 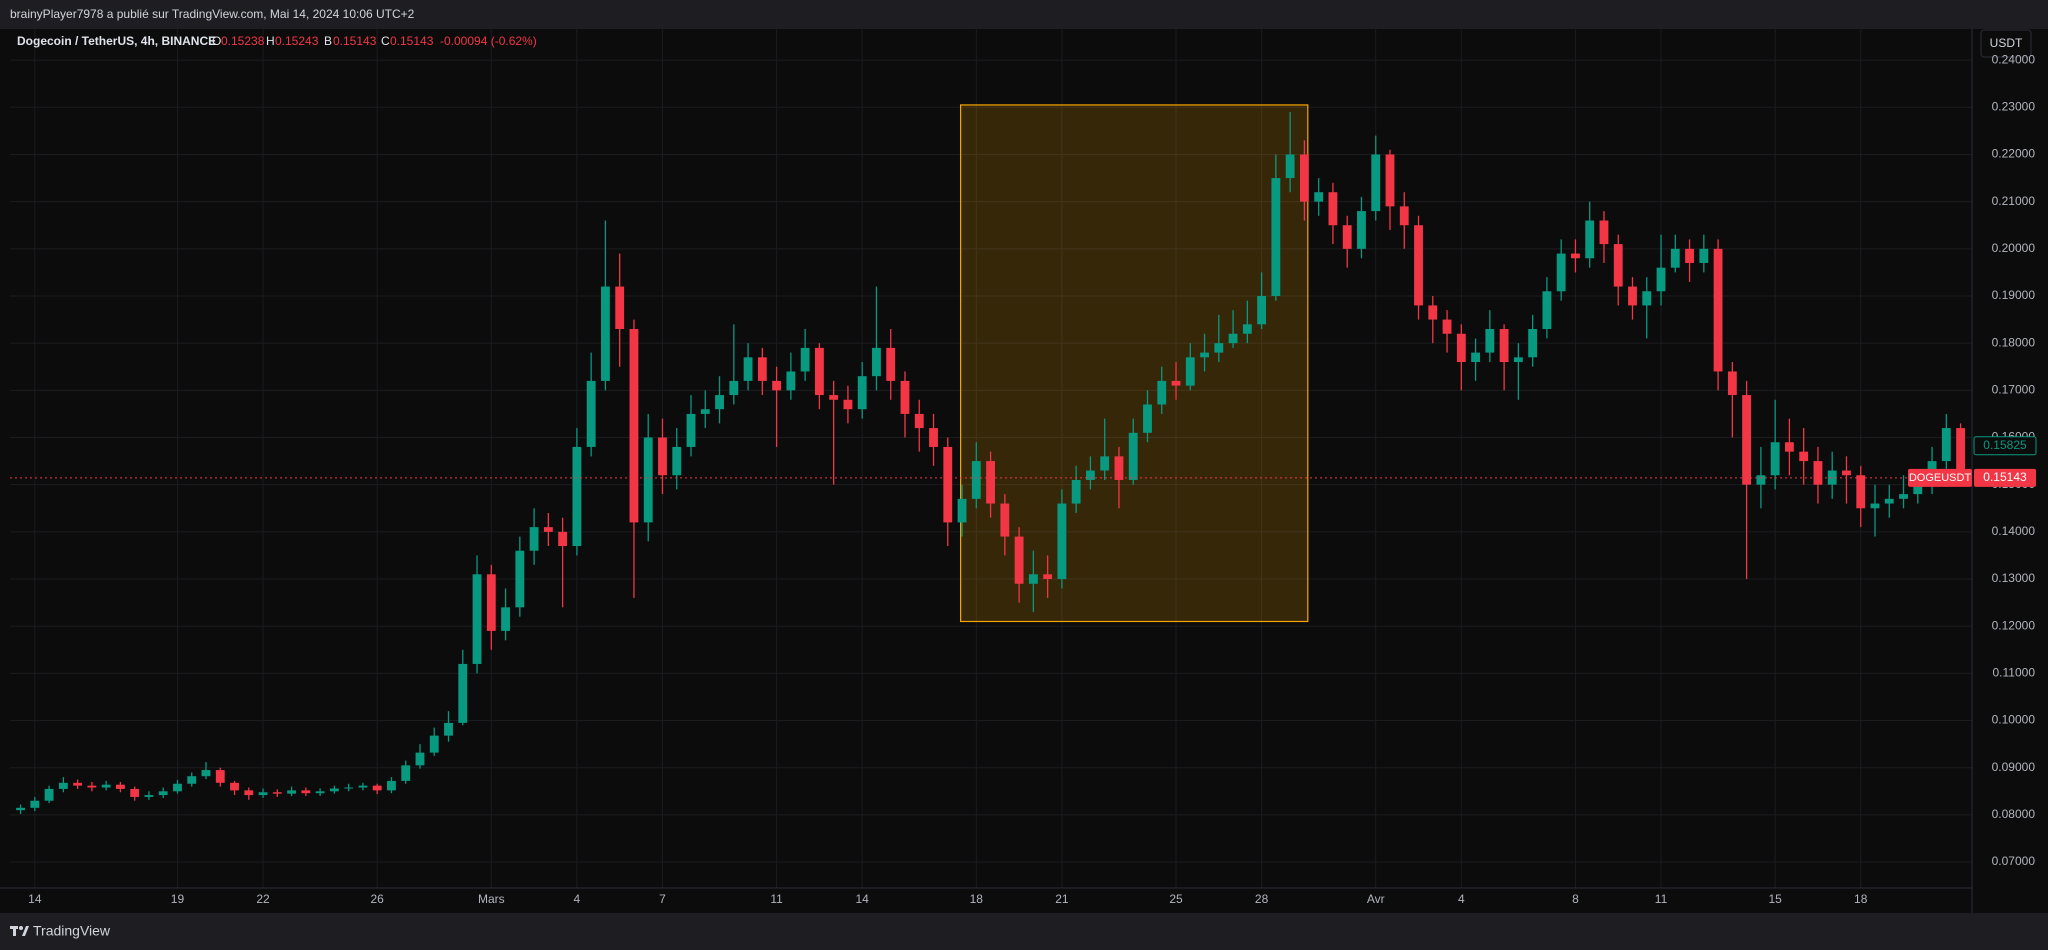 I want to click on y-tick-label: 0.13000, so click(x=2014, y=578).